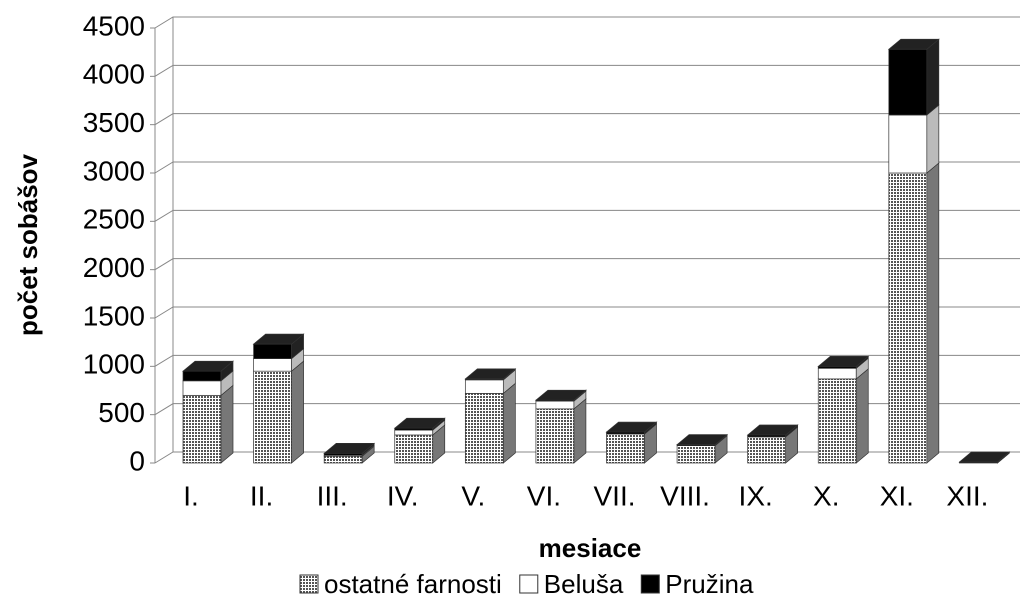 The height and width of the screenshot is (610, 1026). What do you see at coordinates (403, 495) in the screenshot?
I see `x-tick-label: IV.` at bounding box center [403, 495].